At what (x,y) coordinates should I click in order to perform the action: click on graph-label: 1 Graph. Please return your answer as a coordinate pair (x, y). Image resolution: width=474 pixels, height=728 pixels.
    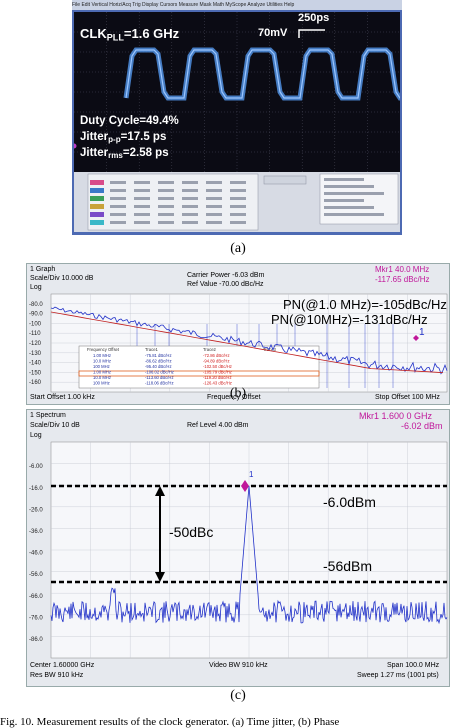
    Looking at the image, I should click on (43, 269).